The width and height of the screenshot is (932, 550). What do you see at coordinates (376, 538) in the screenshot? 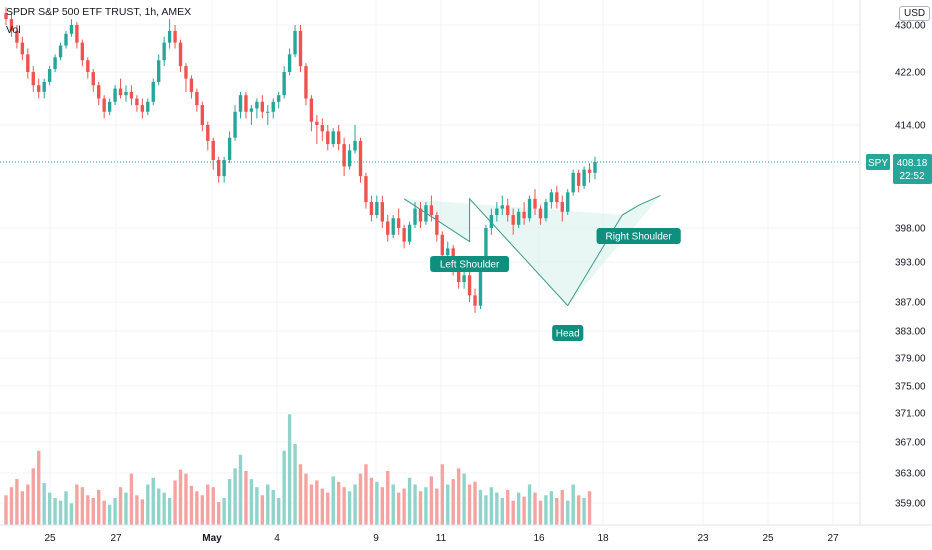
I see `time-tick-label: 9` at bounding box center [376, 538].